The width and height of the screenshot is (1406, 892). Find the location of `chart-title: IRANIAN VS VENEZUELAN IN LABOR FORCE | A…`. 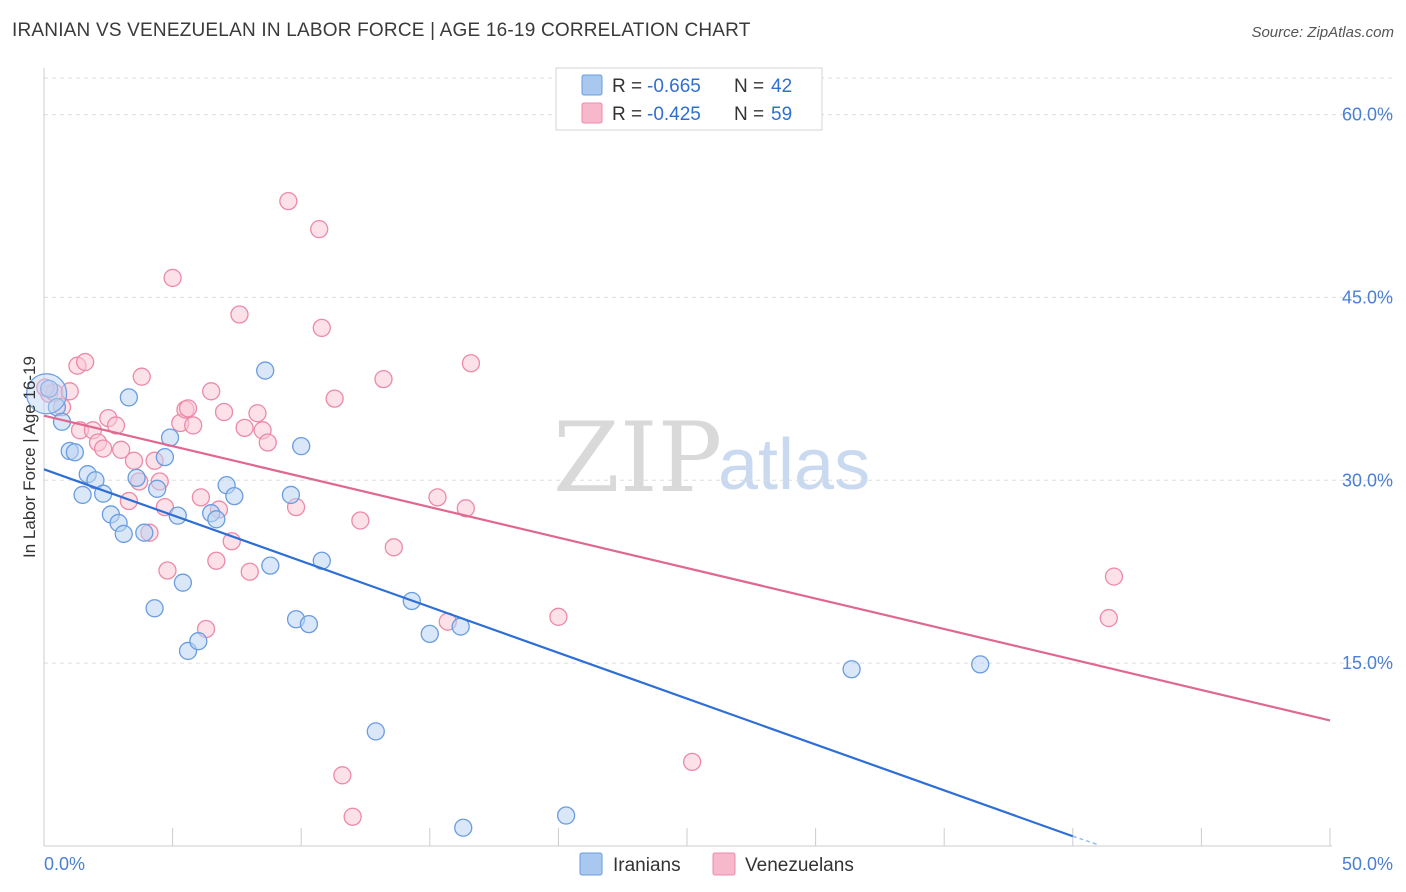

chart-title: IRANIAN VS VENEZUELAN IN LABOR FORCE | A… is located at coordinates (381, 30).